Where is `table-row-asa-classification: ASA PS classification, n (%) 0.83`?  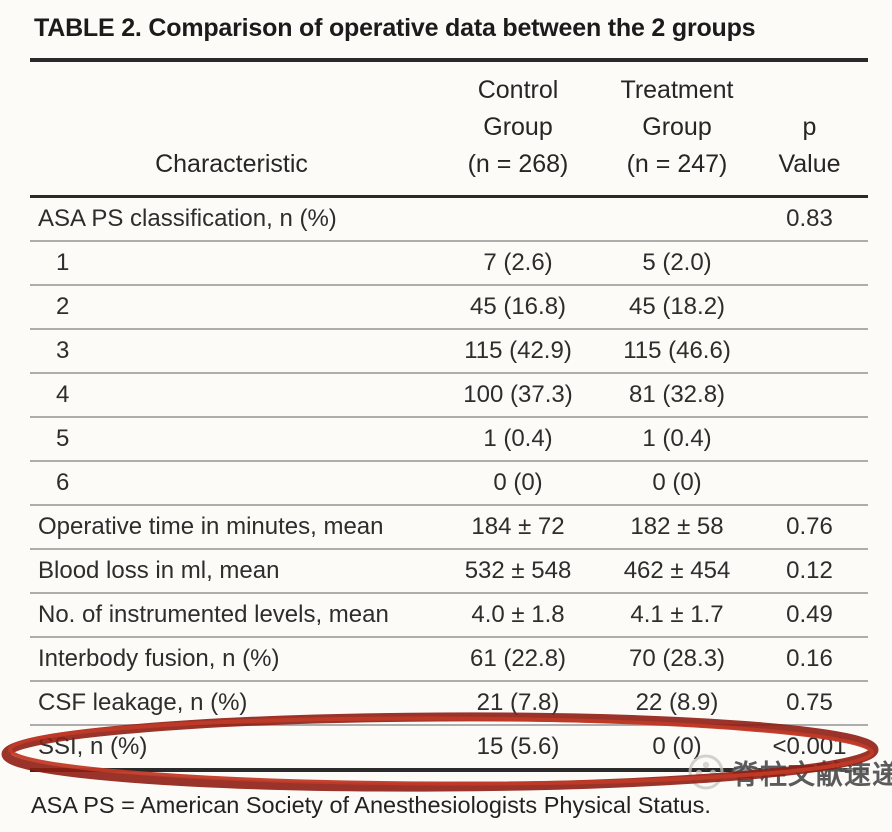 table-row-asa-classification: ASA PS classification, n (%) 0.83 is located at coordinates (449, 219).